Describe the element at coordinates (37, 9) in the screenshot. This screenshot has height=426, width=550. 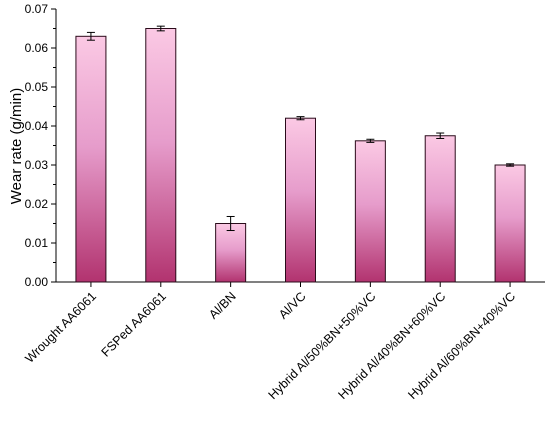
I see `y-tick-label: 0.07` at that location.